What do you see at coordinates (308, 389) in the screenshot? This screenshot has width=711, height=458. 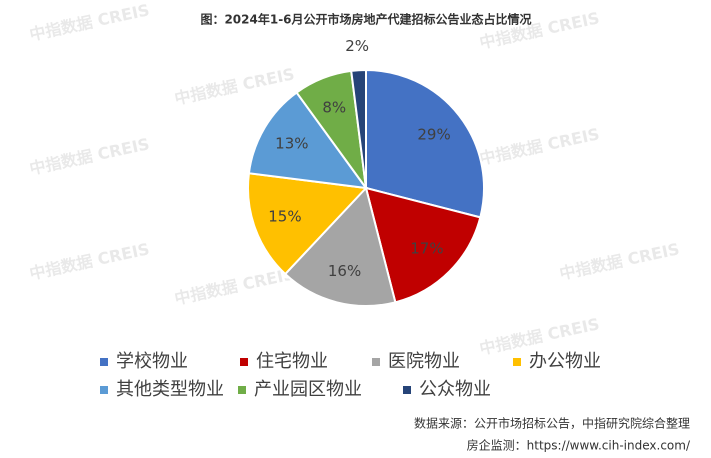 I see `legend-label: 产业园区物业` at bounding box center [308, 389].